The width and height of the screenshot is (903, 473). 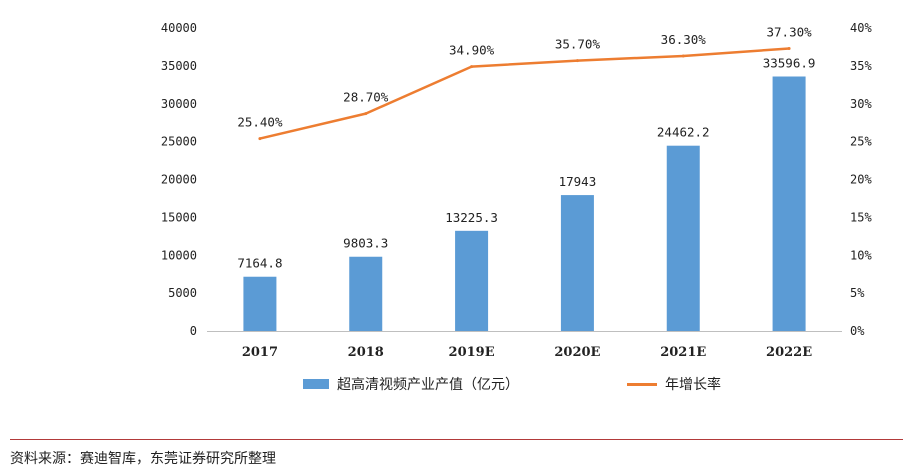 I want to click on y-left-tick-label: 35000, so click(x=179, y=66).